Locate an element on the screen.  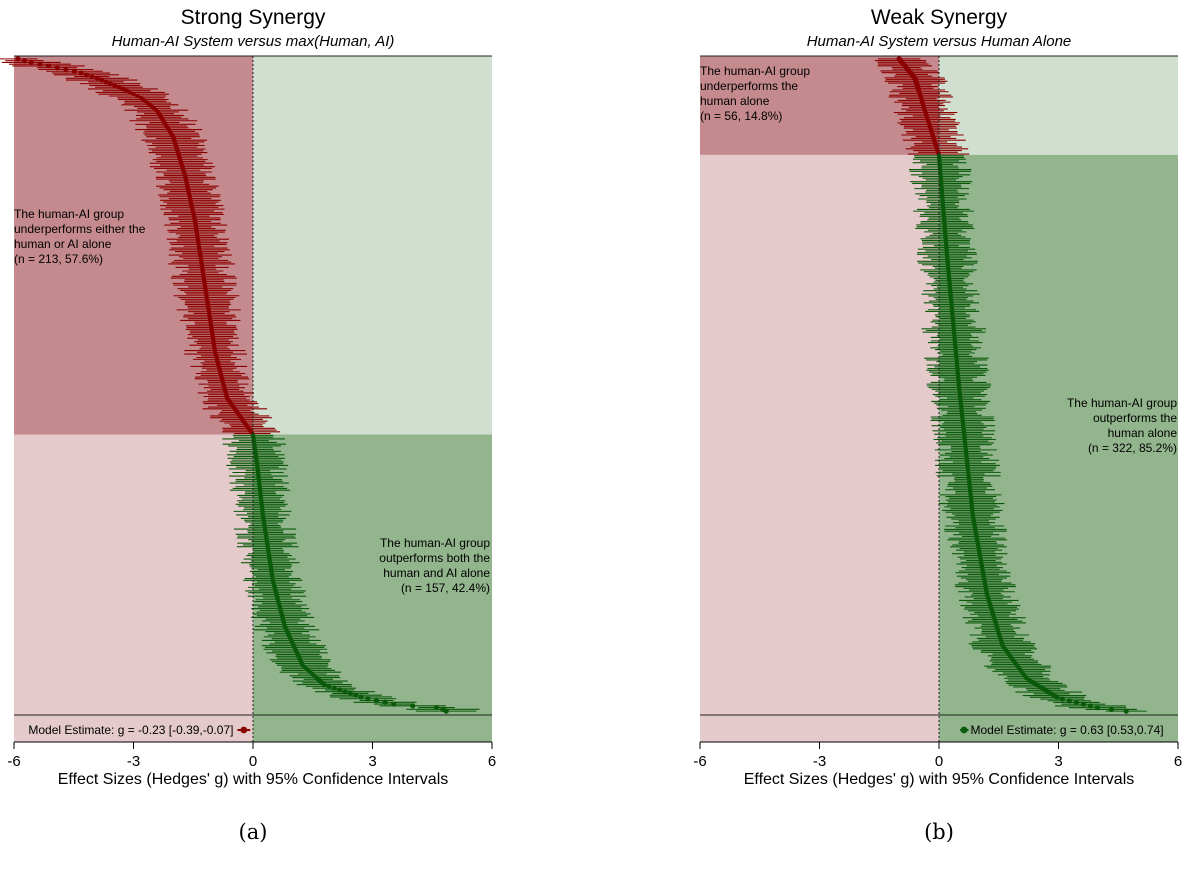
chart-subtitle: Human-AI System versus Human Alone is located at coordinates (939, 41).